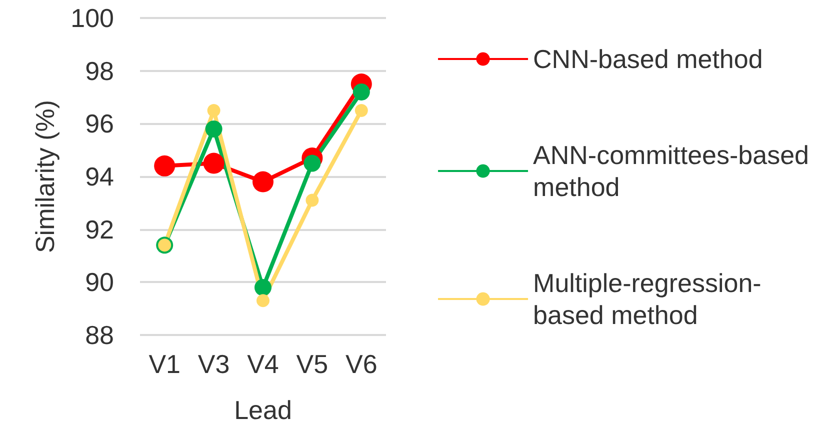  I want to click on x-tick-label: V4, so click(263, 364).